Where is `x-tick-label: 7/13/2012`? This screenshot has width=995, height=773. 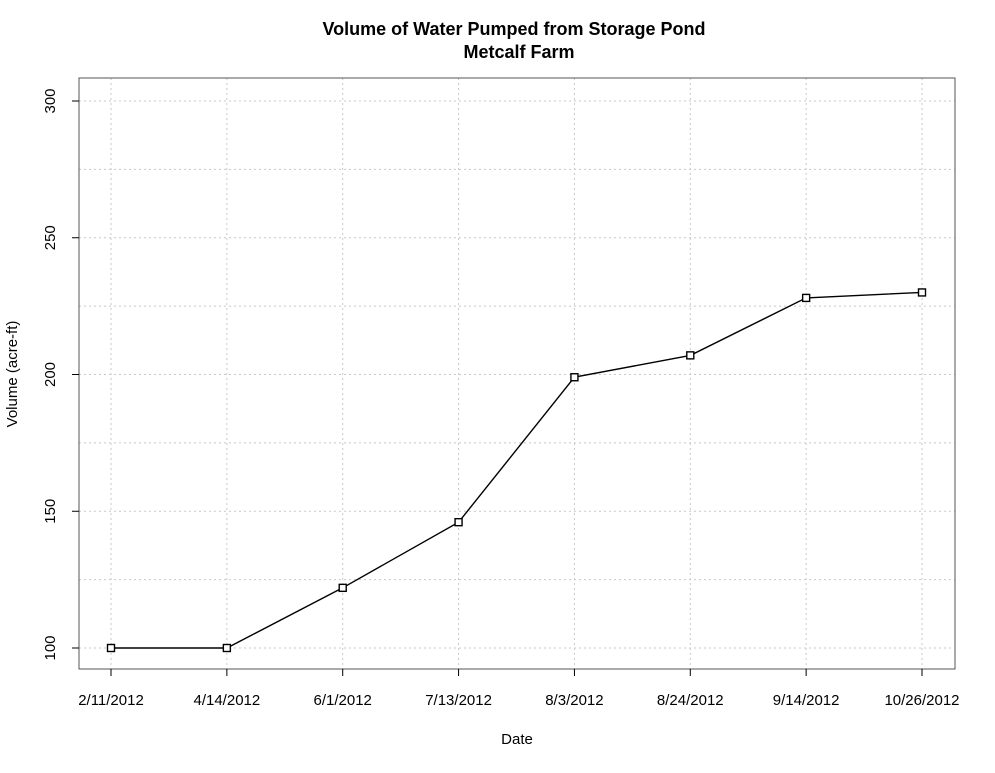 x-tick-label: 7/13/2012 is located at coordinates (458, 700).